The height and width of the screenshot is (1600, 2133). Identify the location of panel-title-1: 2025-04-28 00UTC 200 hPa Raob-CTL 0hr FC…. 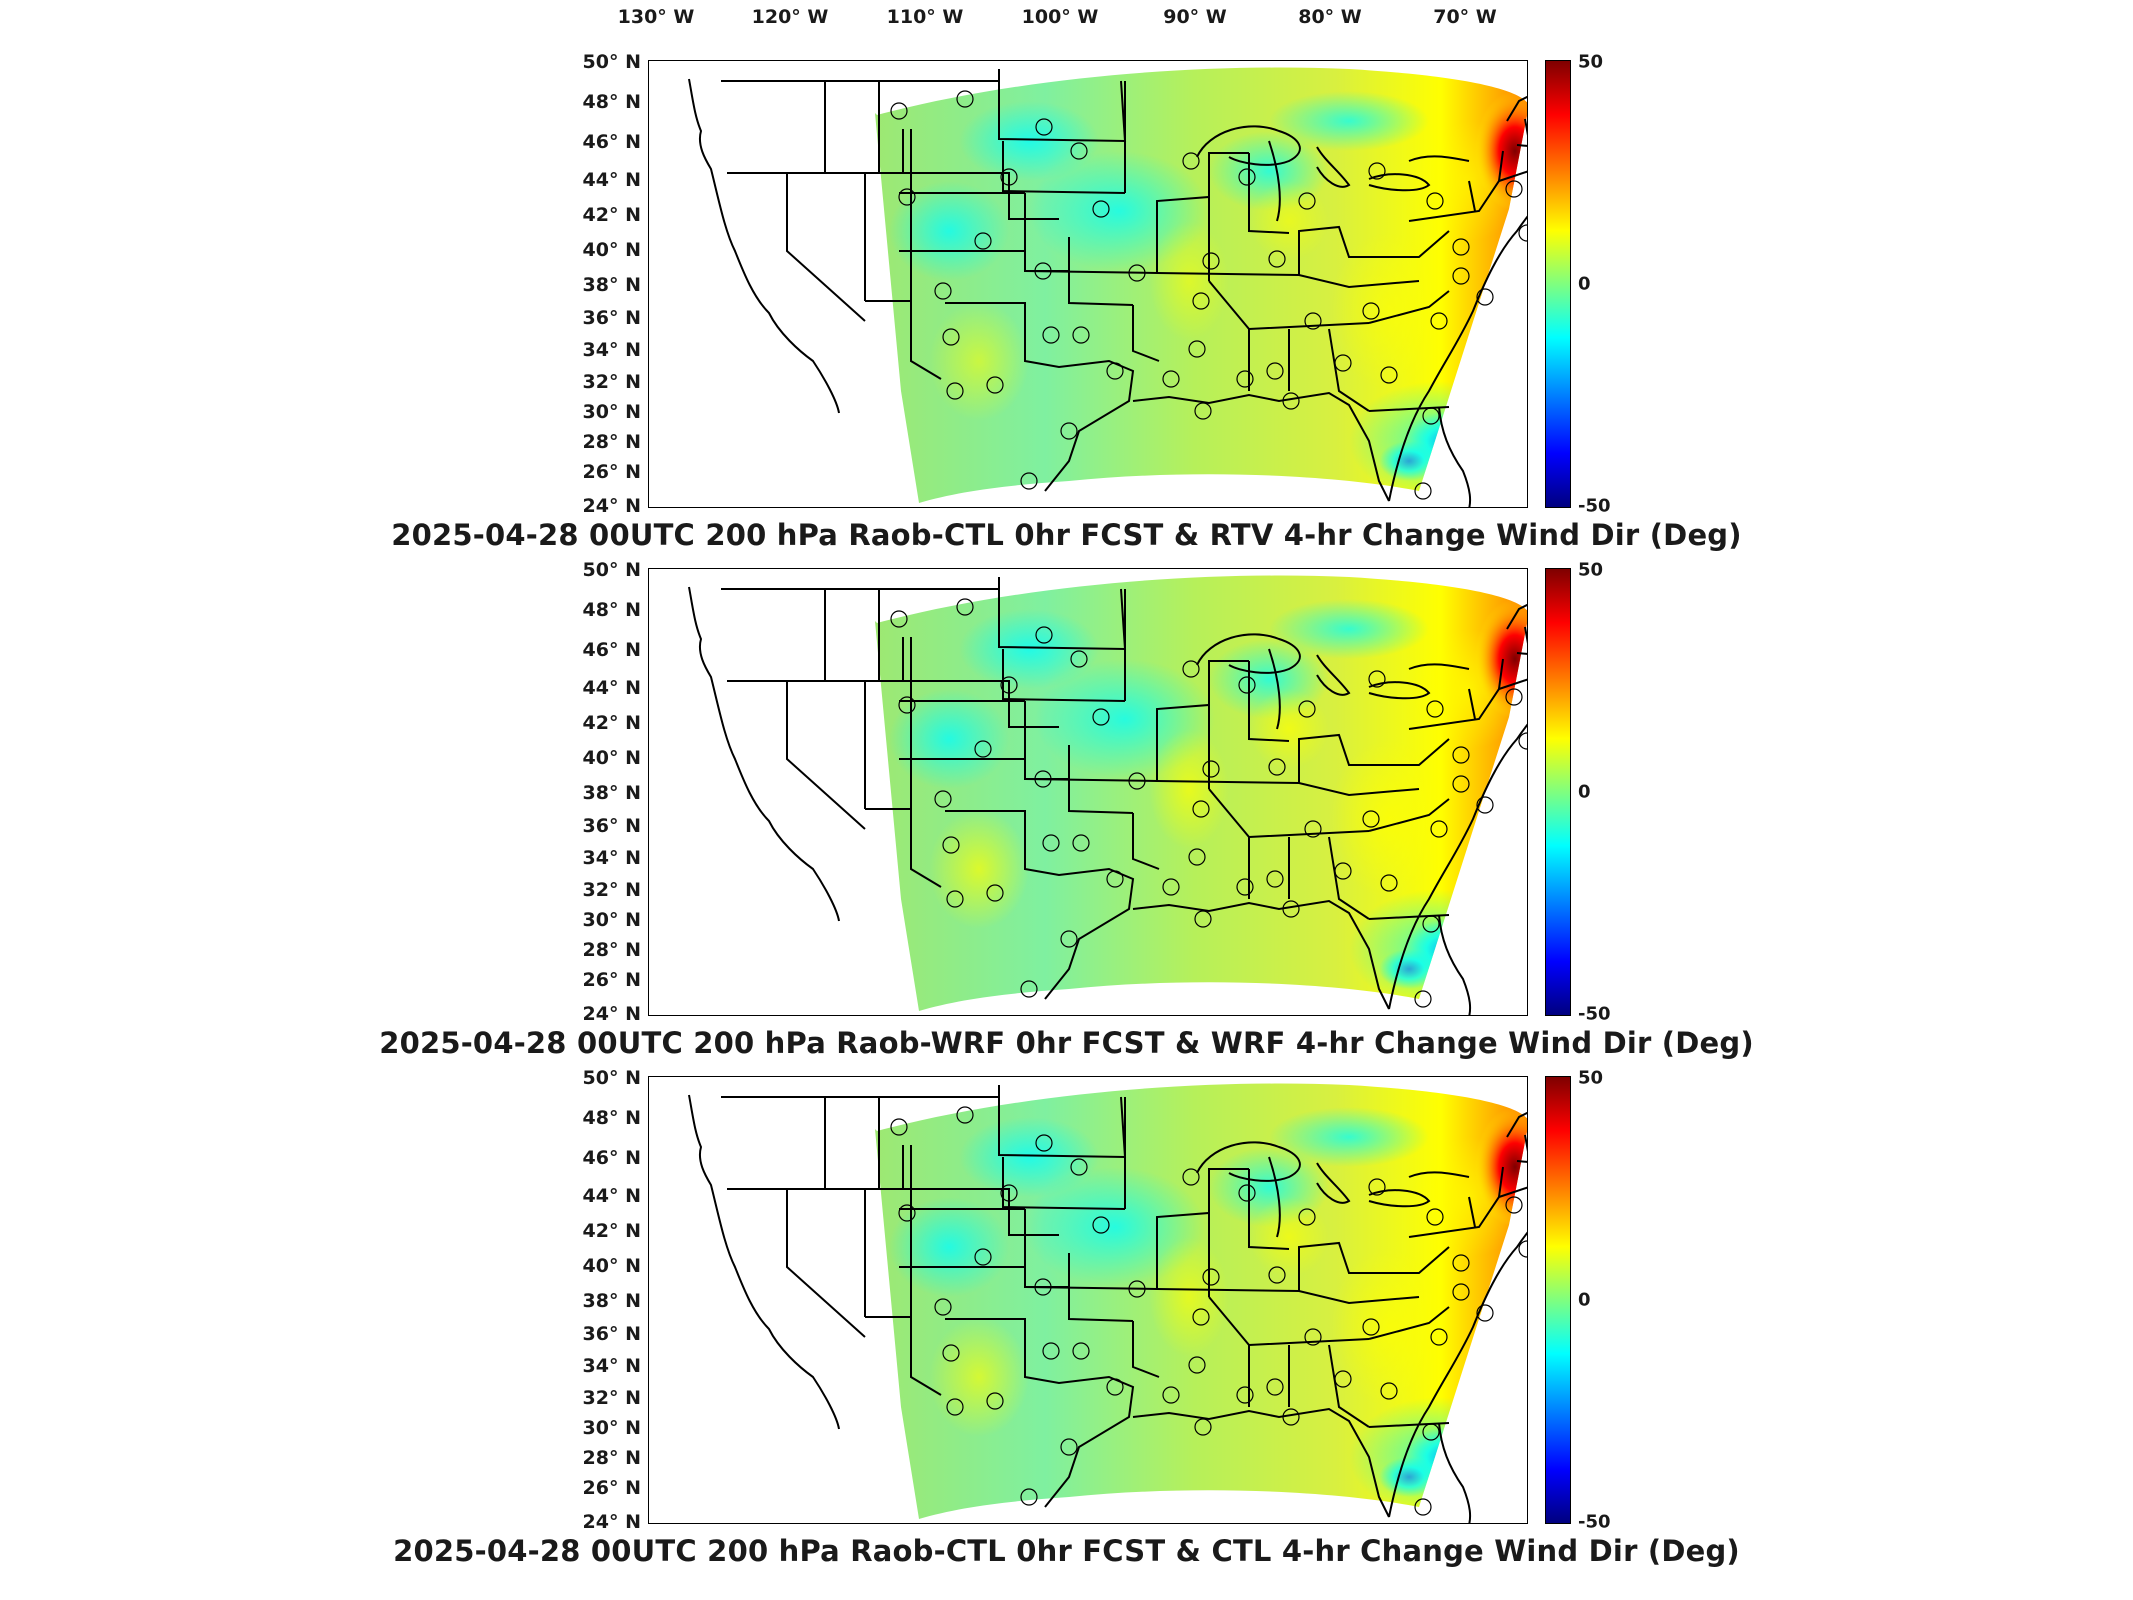
(1066, 535).